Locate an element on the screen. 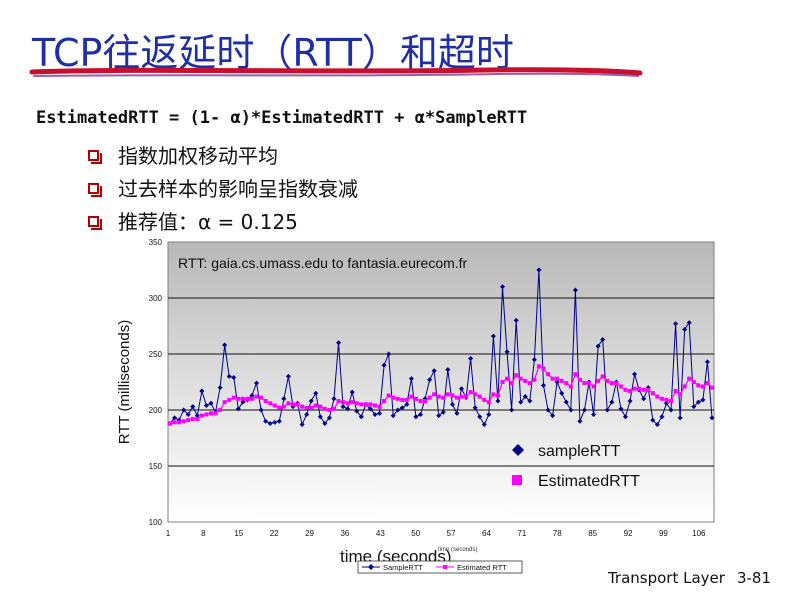  y-tick-label: 150 is located at coordinates (156, 466).